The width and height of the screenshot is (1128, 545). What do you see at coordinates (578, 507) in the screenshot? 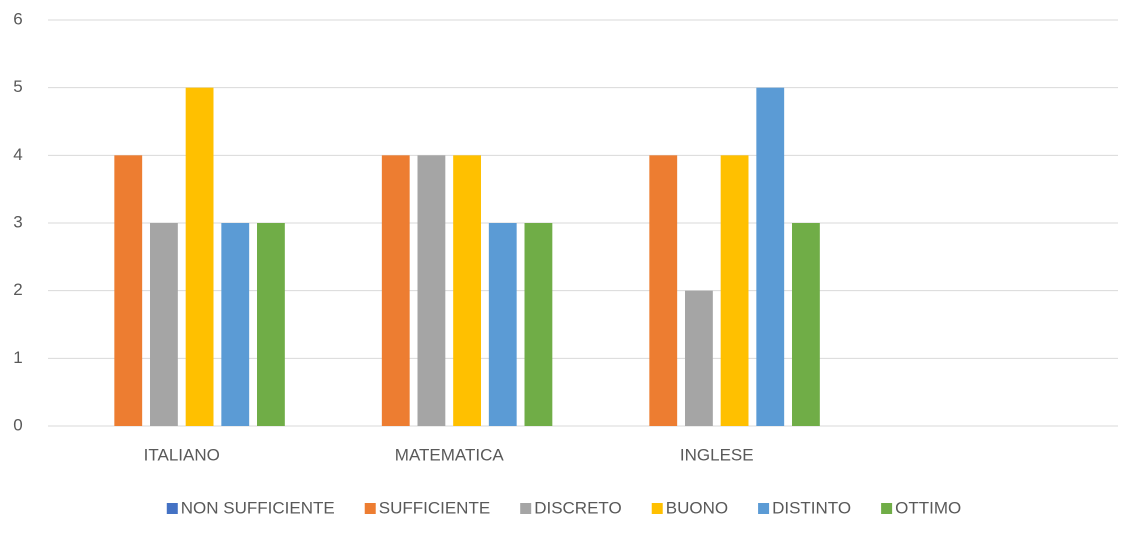
I see `legend-label: DISCRETO` at bounding box center [578, 507].